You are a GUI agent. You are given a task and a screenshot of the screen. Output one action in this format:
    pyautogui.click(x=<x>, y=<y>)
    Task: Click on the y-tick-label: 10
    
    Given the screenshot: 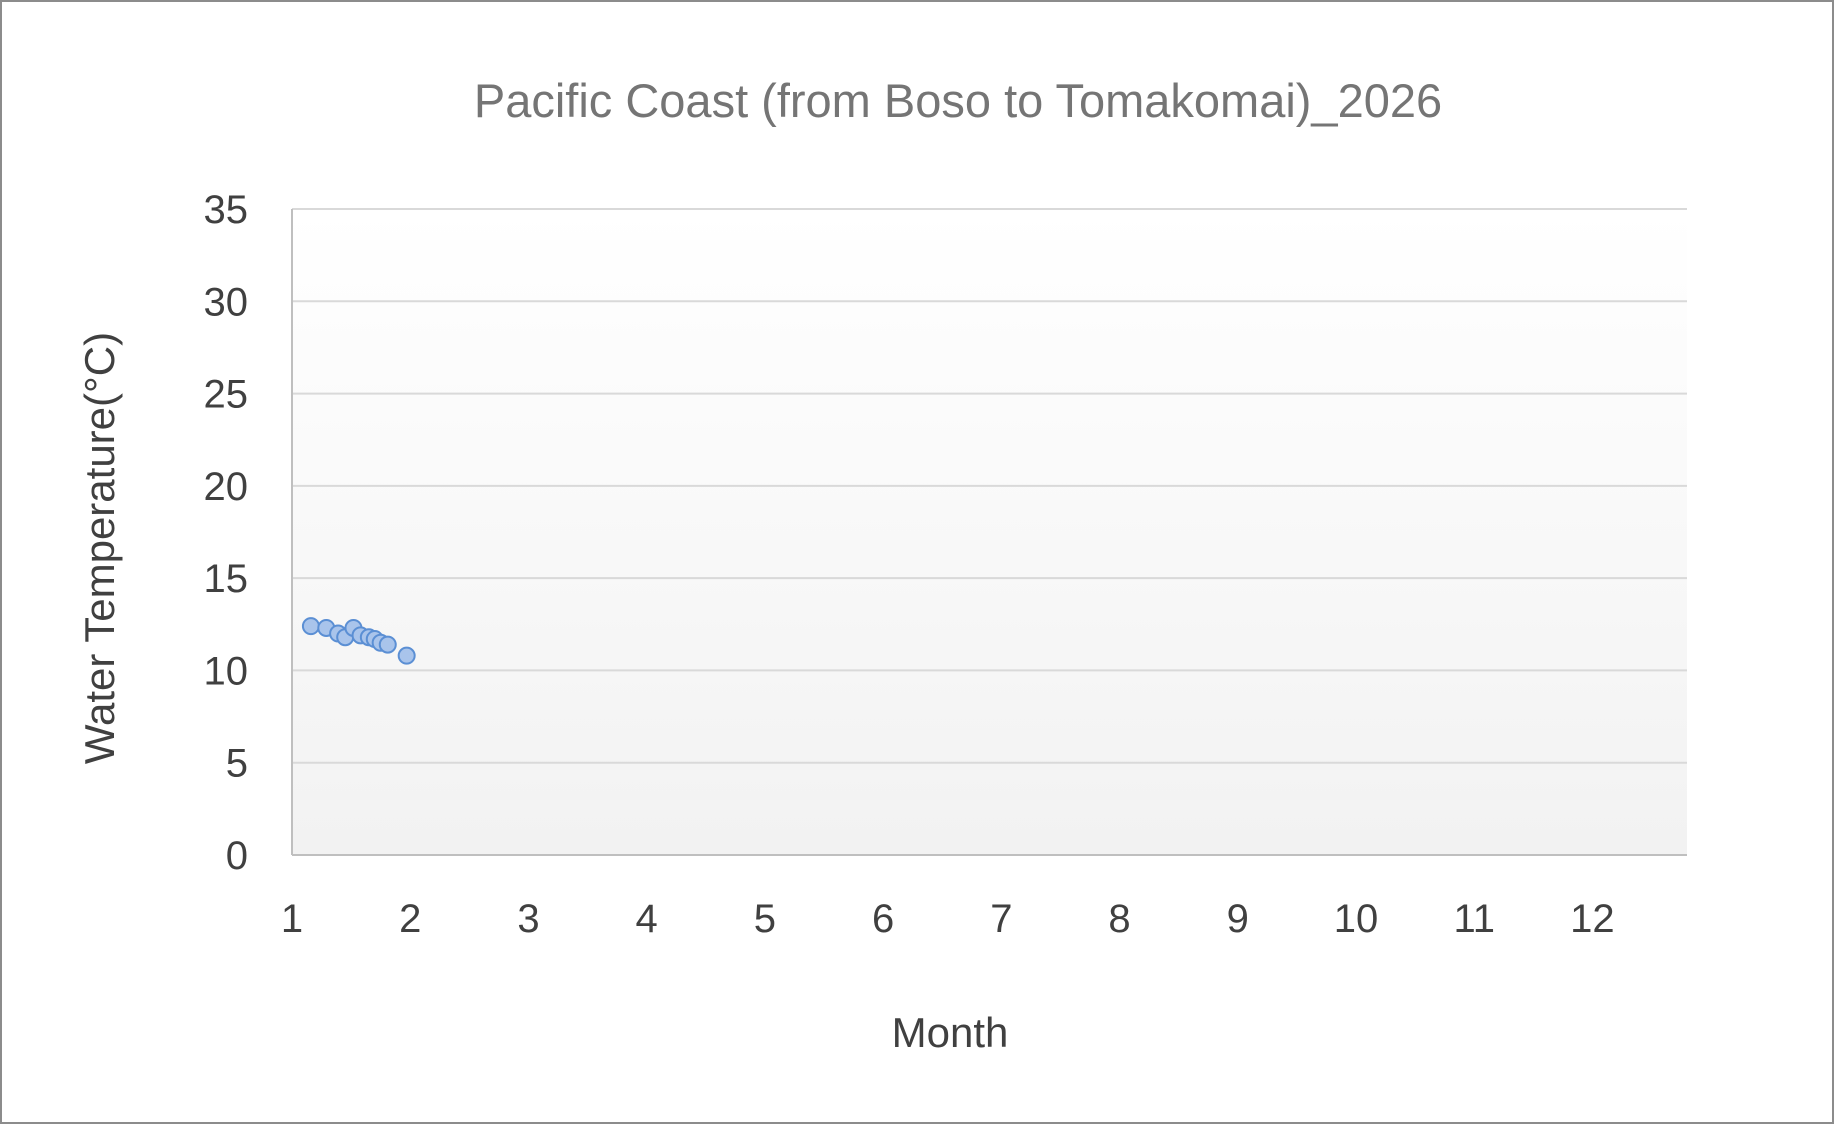 What is the action you would take?
    pyautogui.click(x=226, y=671)
    